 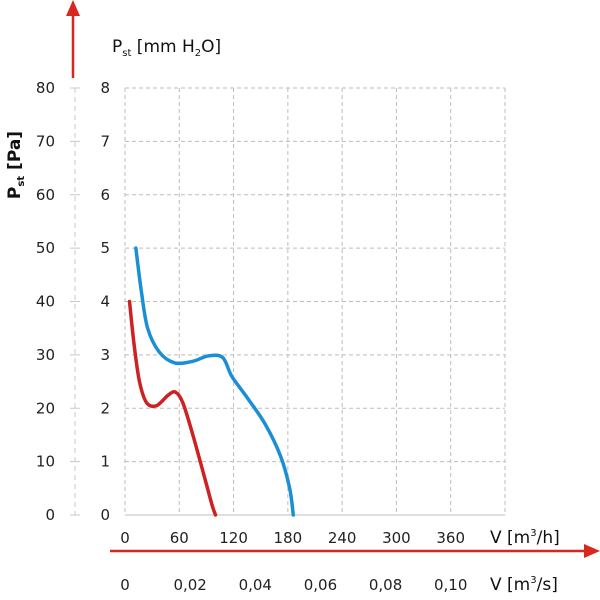 What do you see at coordinates (450, 538) in the screenshot?
I see `x-m3h-tick-label: 360` at bounding box center [450, 538].